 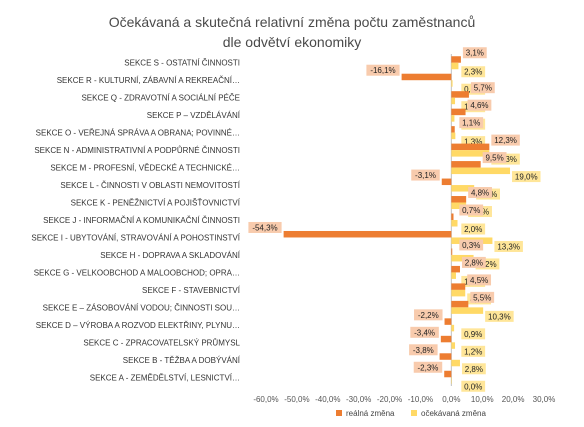 I want to click on x-tick-label: 10,0%, so click(x=482, y=399).